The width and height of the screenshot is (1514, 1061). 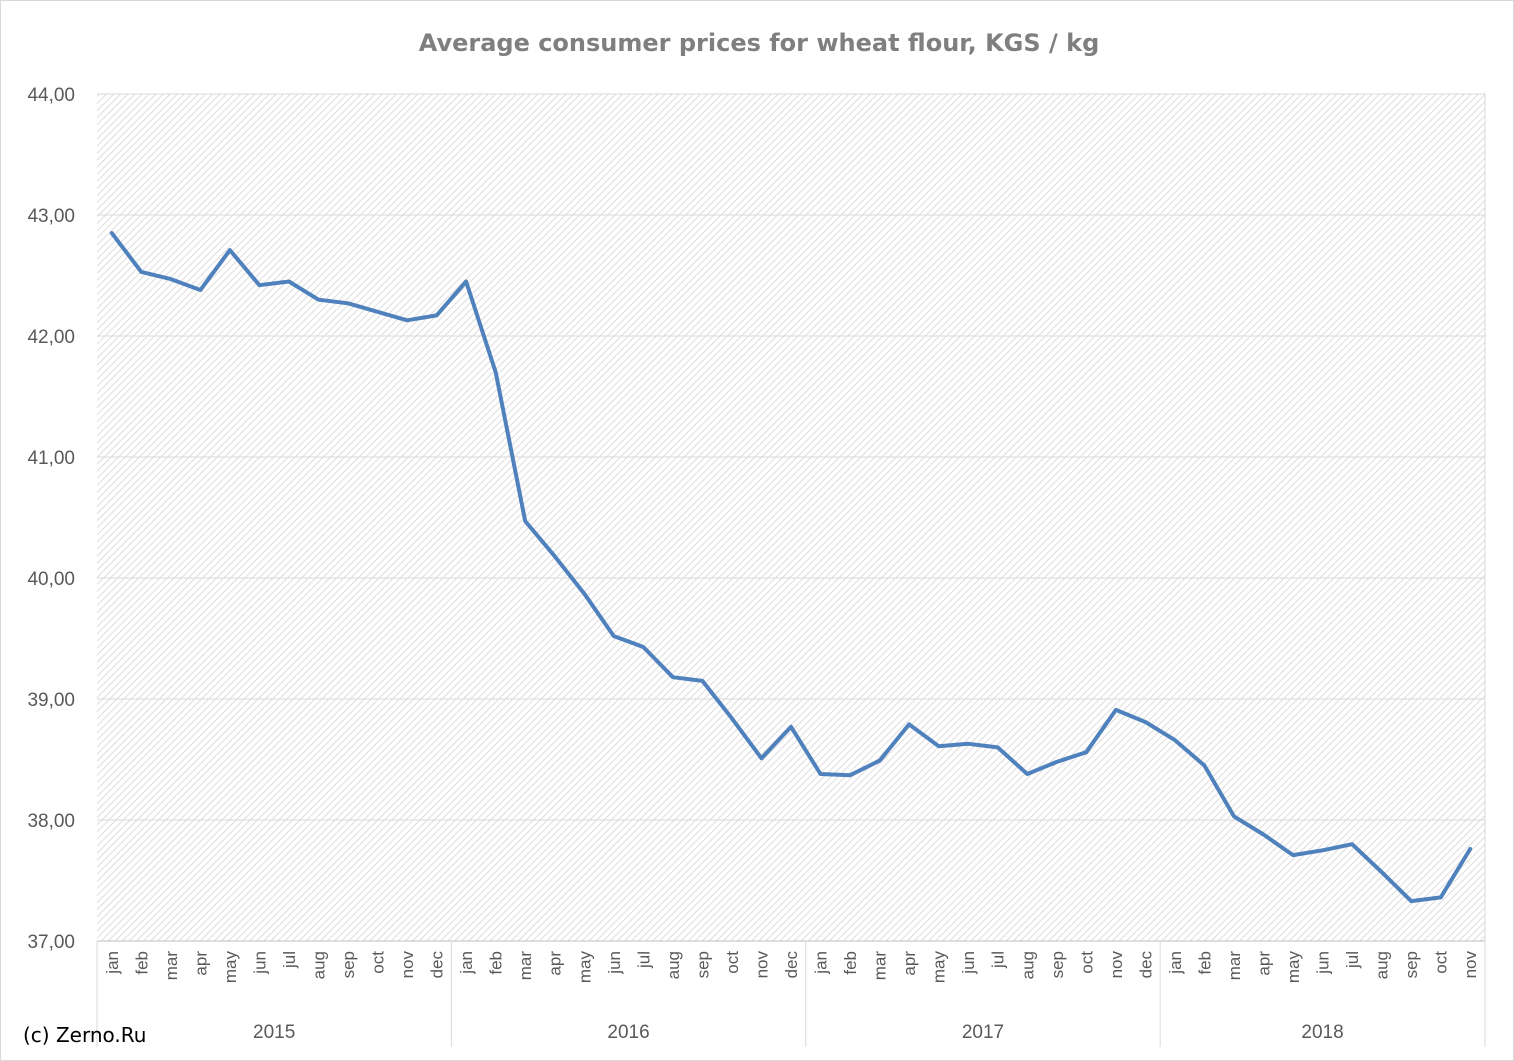 I want to click on y-tick-label: 42,00, so click(x=51, y=337).